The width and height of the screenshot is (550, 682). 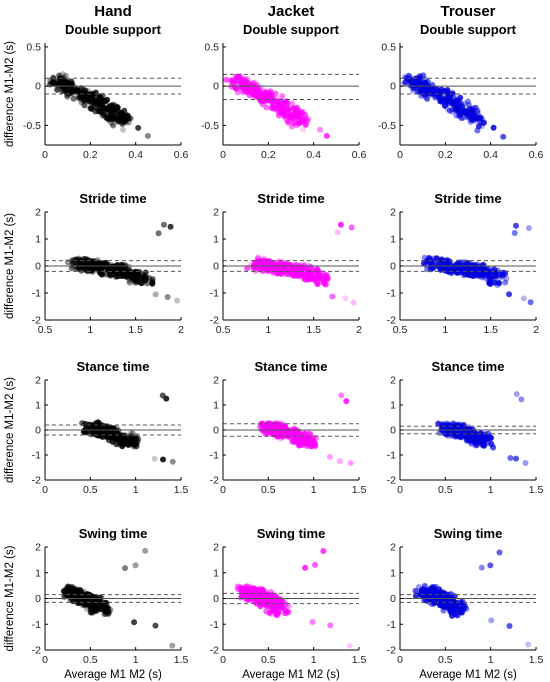 I want to click on panel-title: Swing time, so click(x=291, y=533).